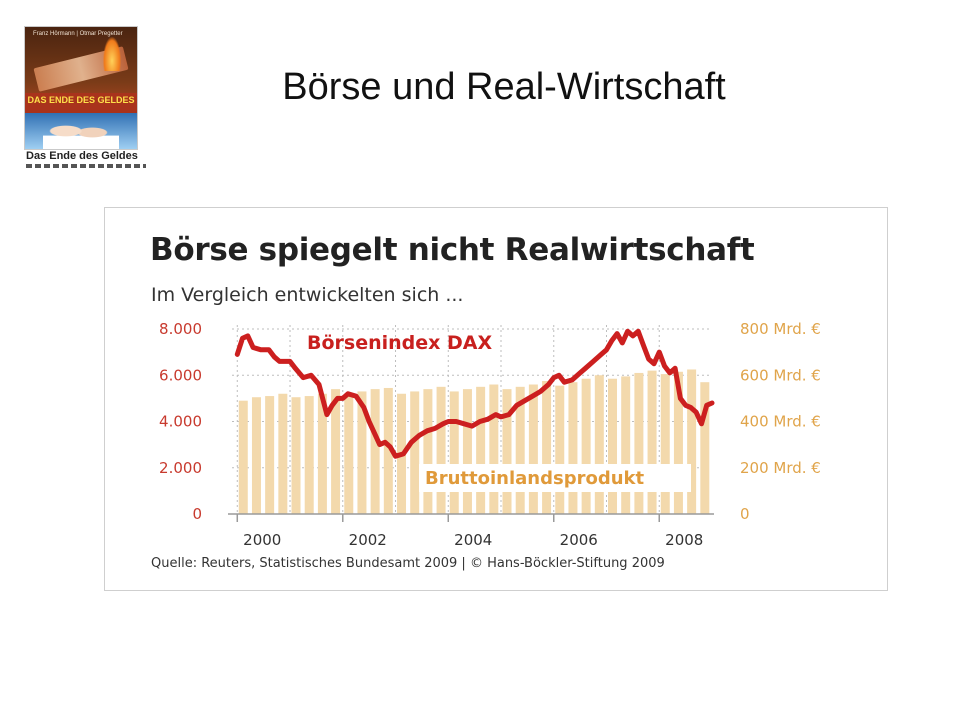 The height and width of the screenshot is (720, 960). What do you see at coordinates (262, 540) in the screenshot?
I see `x-tick-label: 2000` at bounding box center [262, 540].